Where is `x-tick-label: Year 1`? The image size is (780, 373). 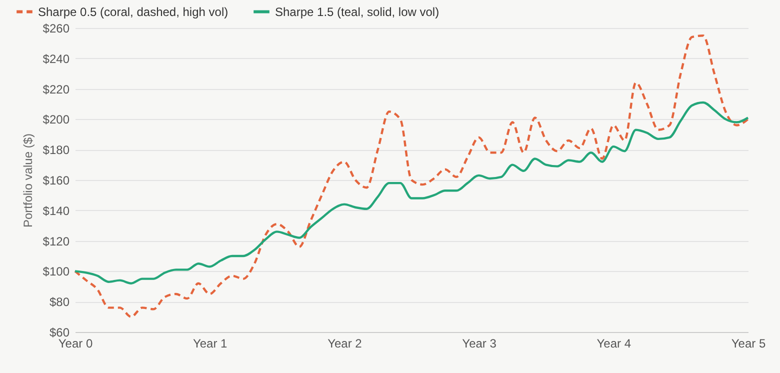
x-tick-label: Year 1 is located at coordinates (210, 343).